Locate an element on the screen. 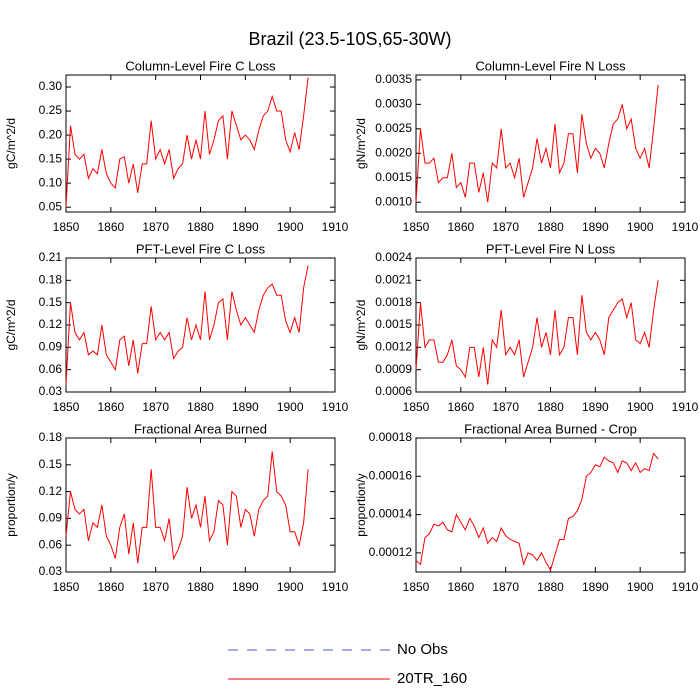 This screenshot has width=700, height=700. y-tick-label: 0.0006 is located at coordinates (393, 391).